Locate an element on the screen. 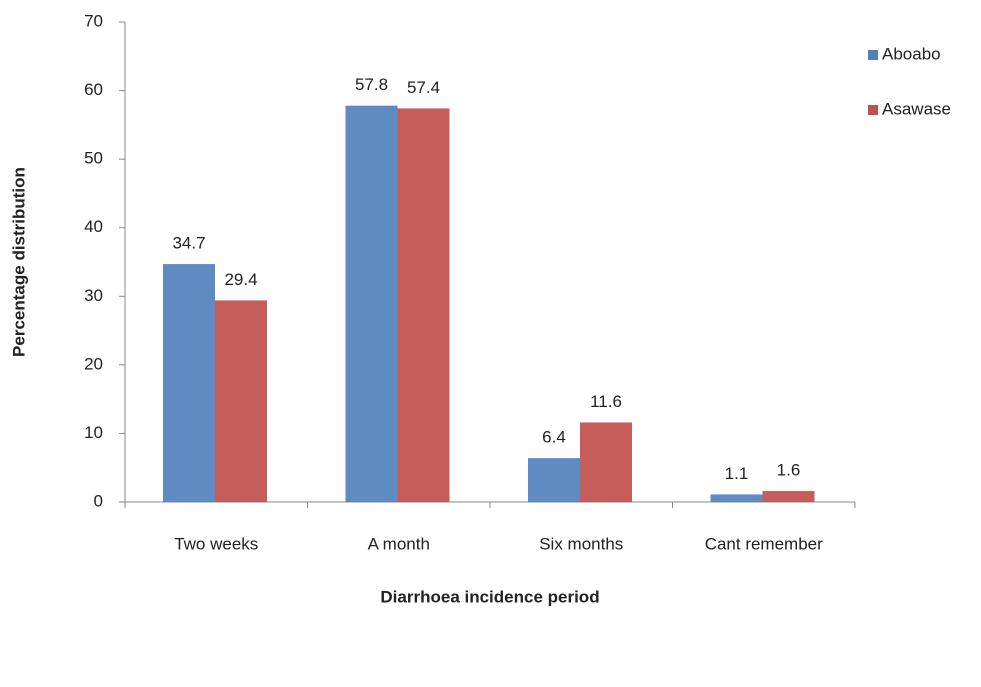 The image size is (981, 687). data-label: 11.6 is located at coordinates (606, 401).